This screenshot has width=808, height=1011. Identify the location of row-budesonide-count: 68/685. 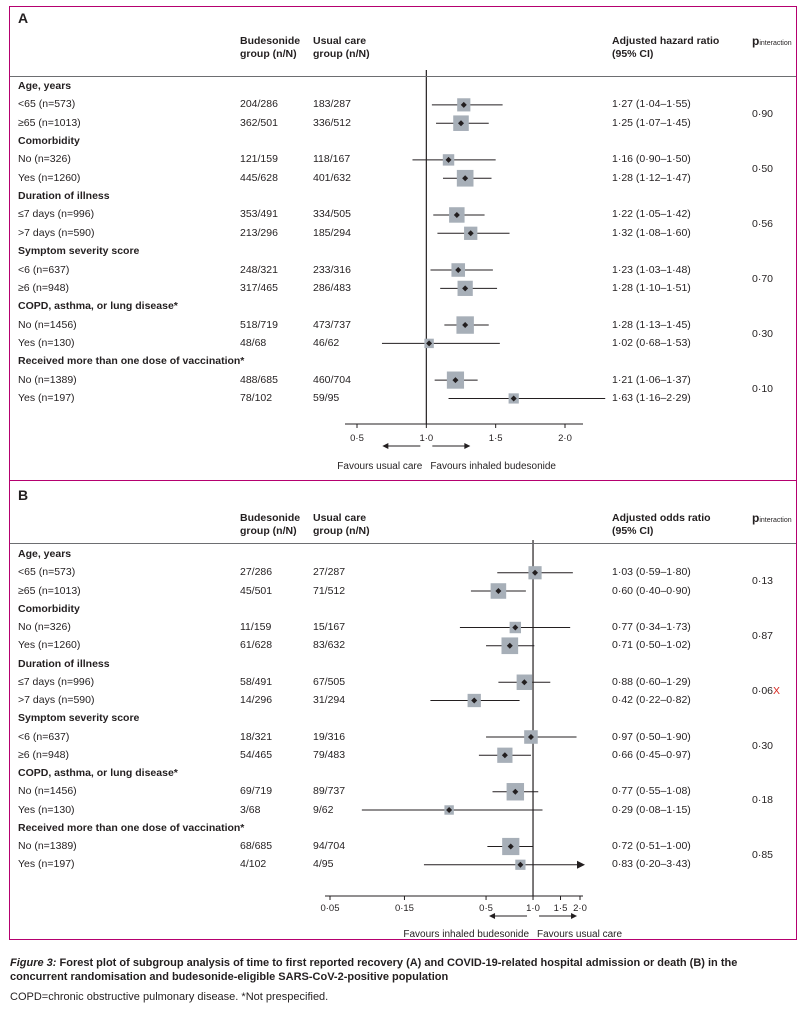
(256, 846).